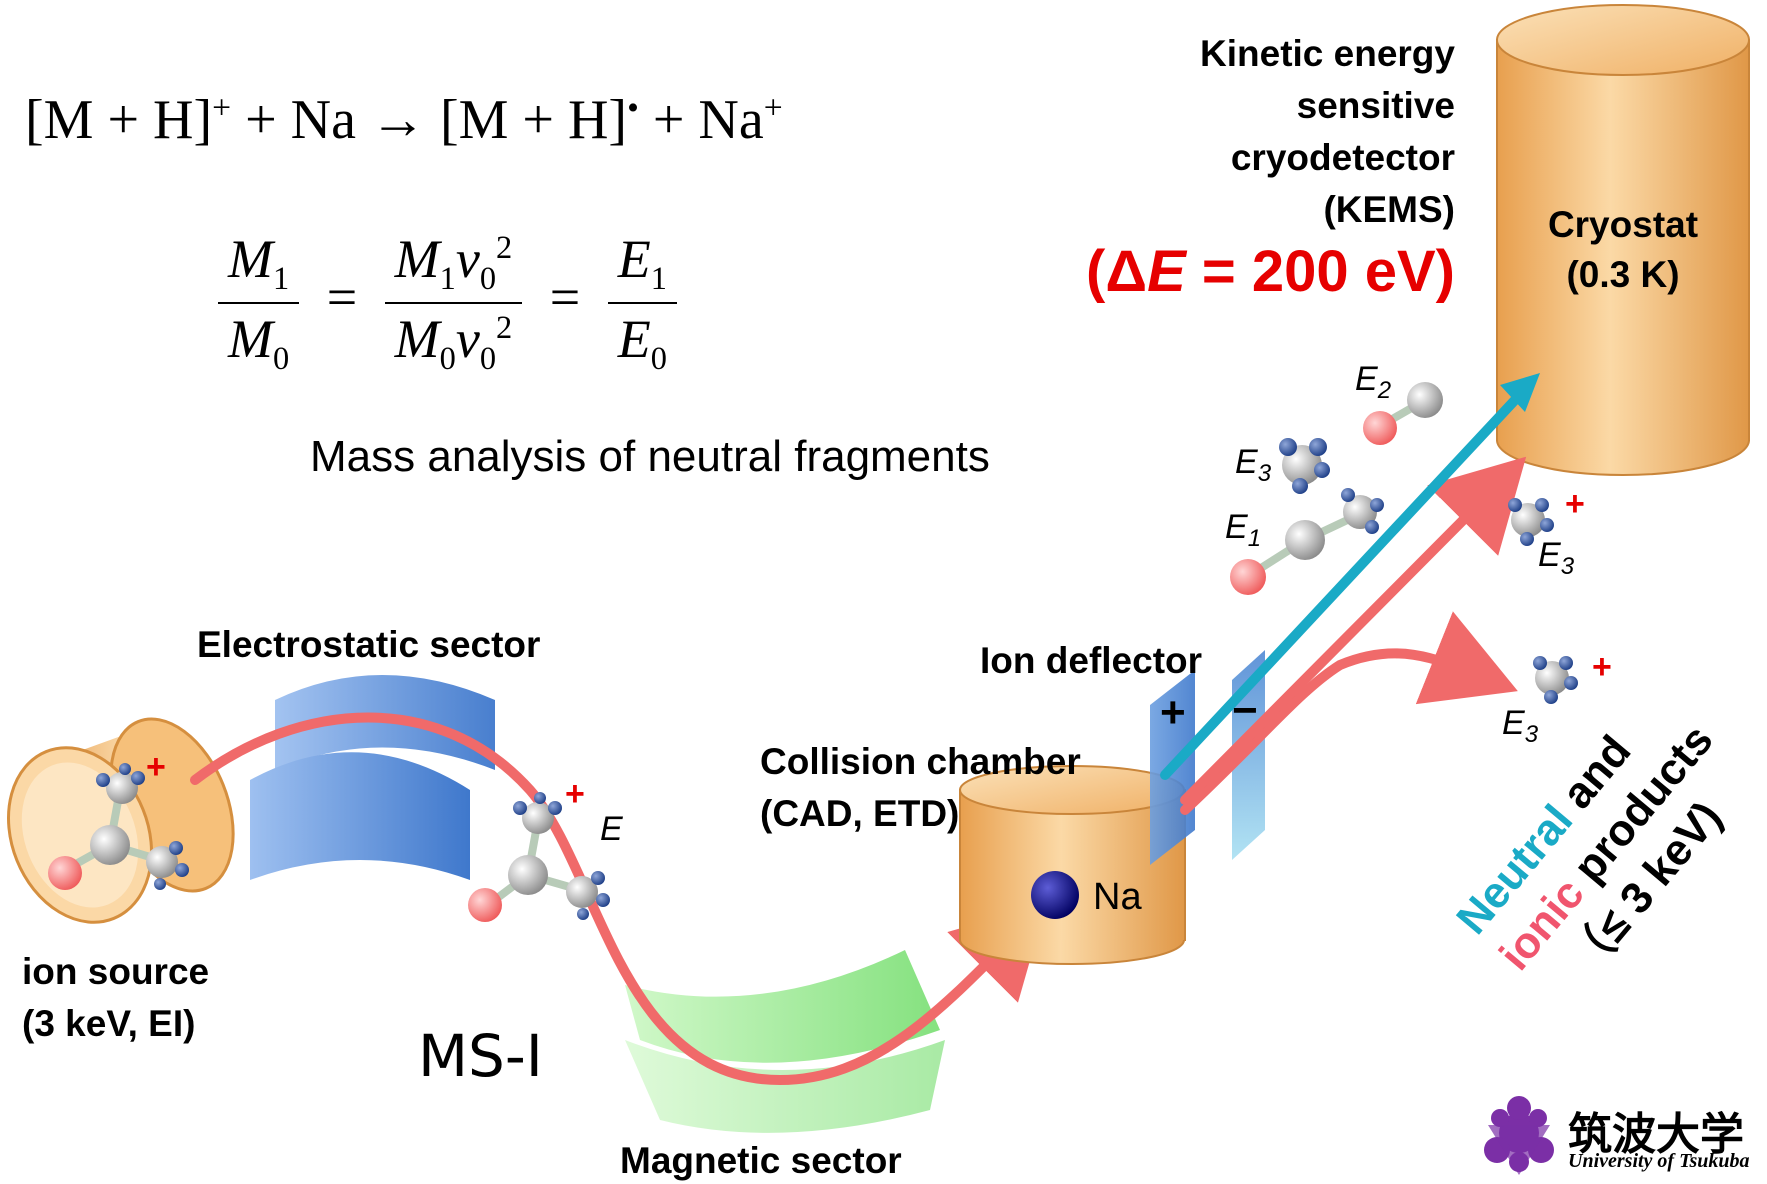 This screenshot has width=1767, height=1184. What do you see at coordinates (634, 338) in the screenshot?
I see `f3-den: E` at bounding box center [634, 338].